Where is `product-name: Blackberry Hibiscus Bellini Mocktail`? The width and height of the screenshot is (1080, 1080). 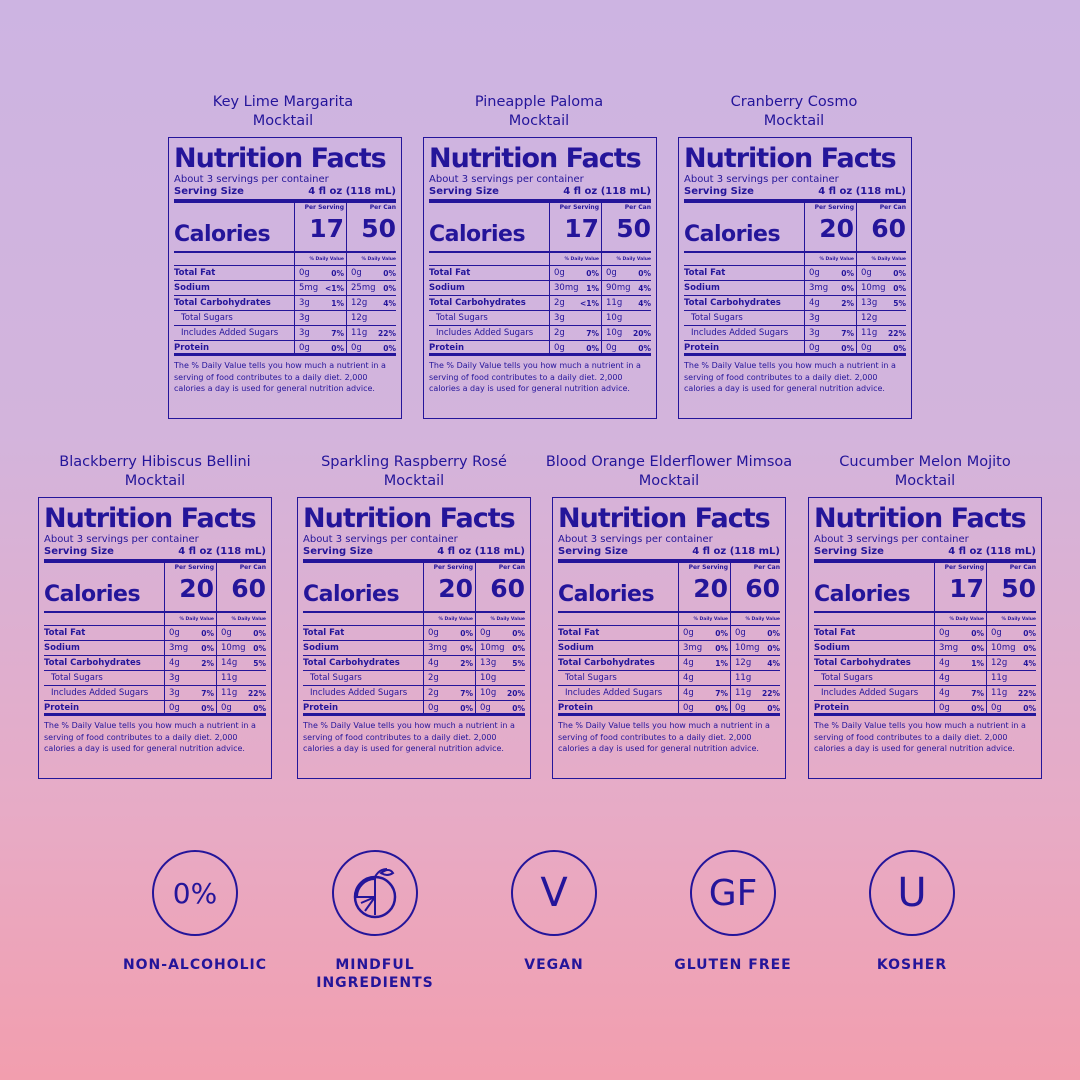
product-name: Blackberry Hibiscus Bellini Mocktail is located at coordinates (155, 471).